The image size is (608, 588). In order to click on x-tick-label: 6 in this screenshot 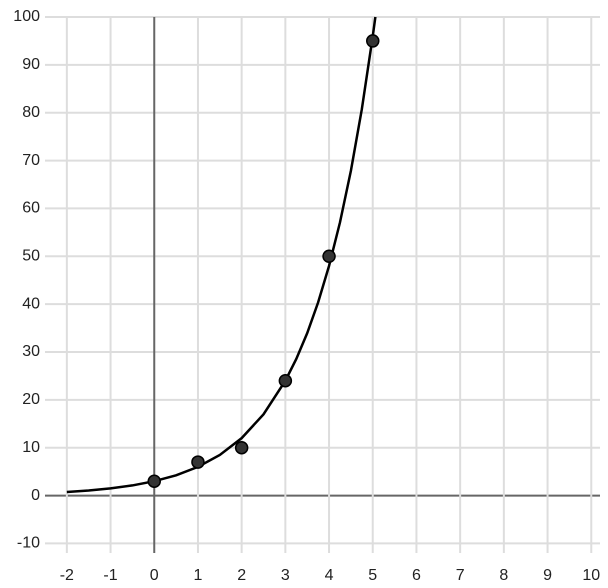, I will do `click(416, 575)`.